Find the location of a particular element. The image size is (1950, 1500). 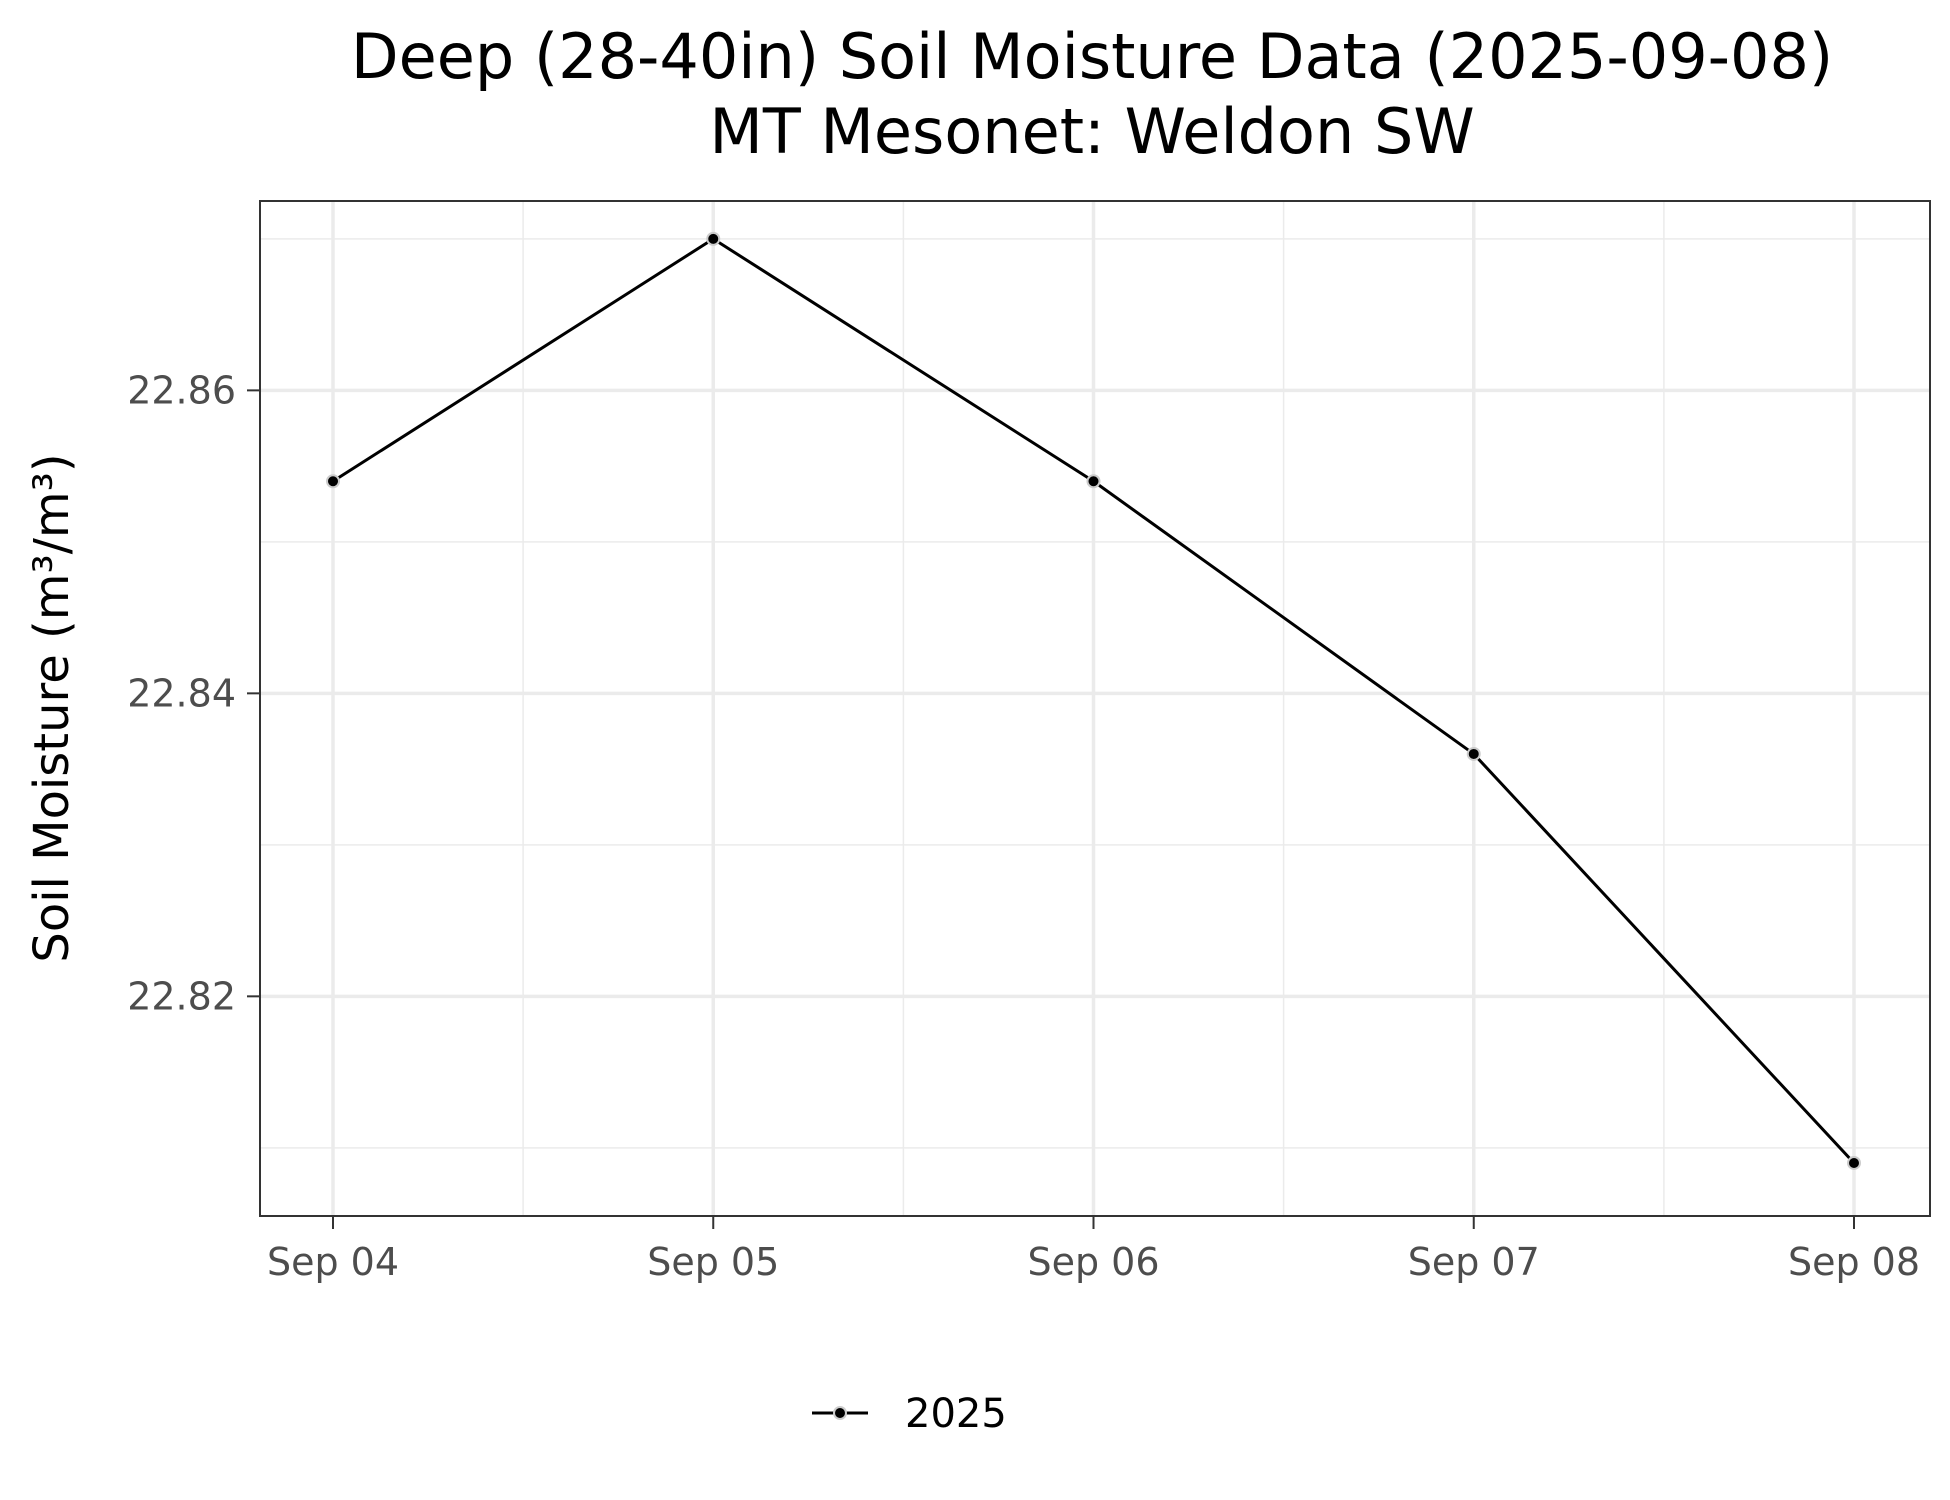

y-axis-title: Soil Moisture (m³/m³) is located at coordinates (52, 707).